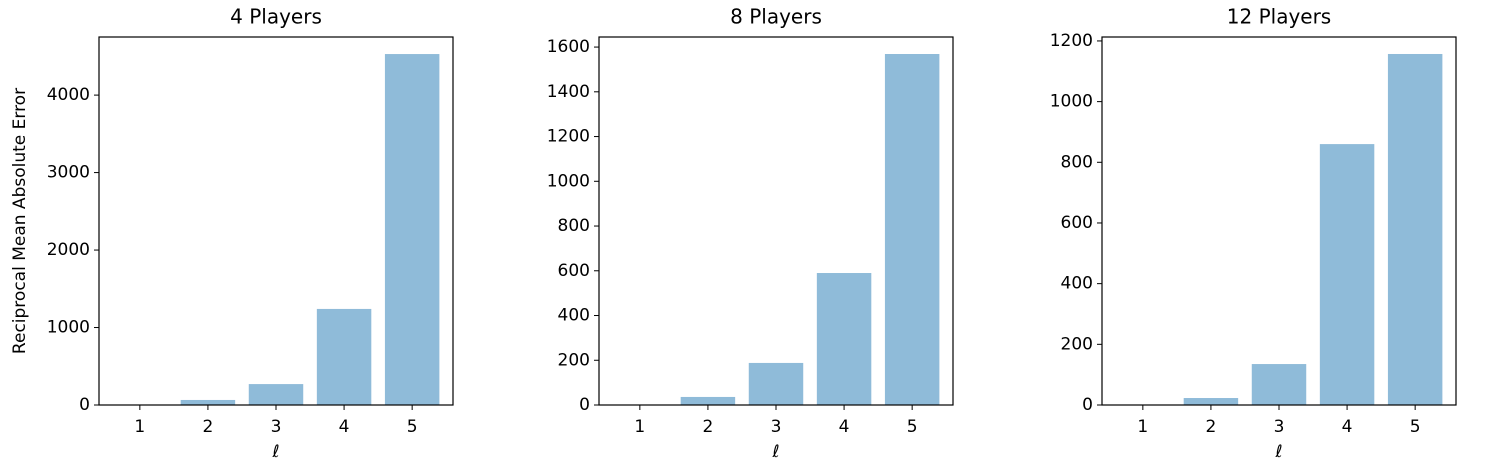 The image size is (1491, 472). What do you see at coordinates (20, 221) in the screenshot?
I see `y-axis-label: Reciprocal Mean Absolute Error` at bounding box center [20, 221].